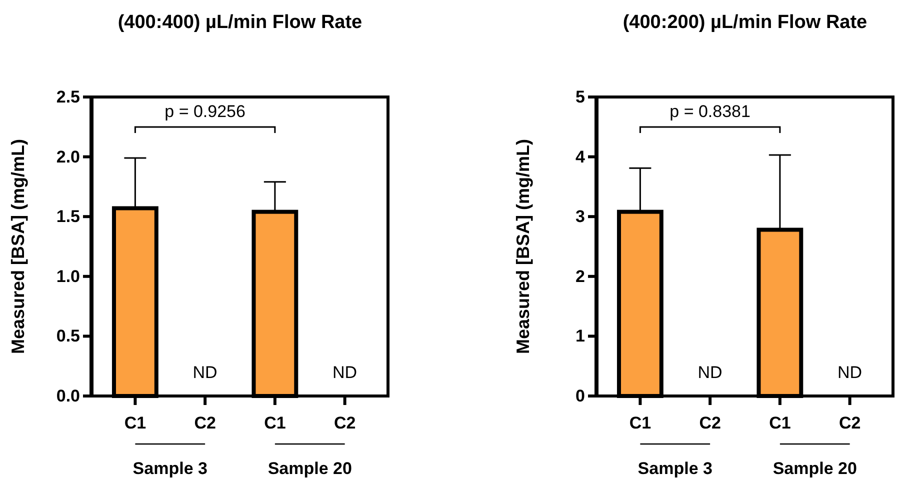 Image resolution: width=897 pixels, height=492 pixels. Describe the element at coordinates (68, 396) in the screenshot. I see `y-tick-label: 0.0` at that location.